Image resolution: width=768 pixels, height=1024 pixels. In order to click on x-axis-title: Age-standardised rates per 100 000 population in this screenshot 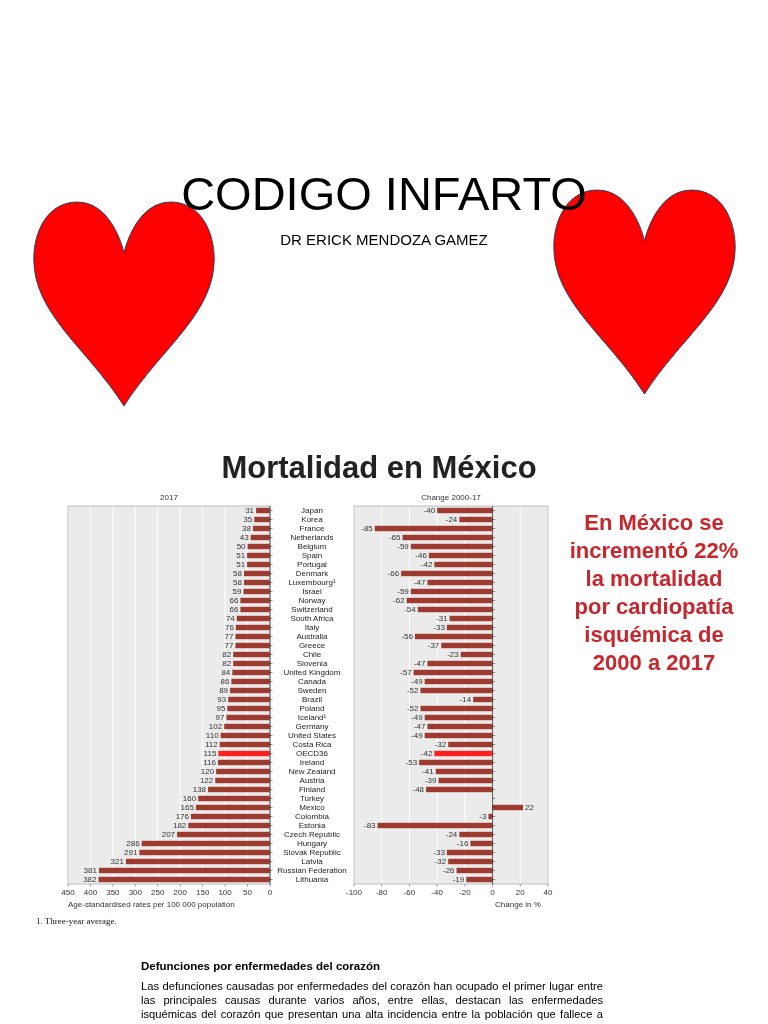, I will do `click(151, 904)`.